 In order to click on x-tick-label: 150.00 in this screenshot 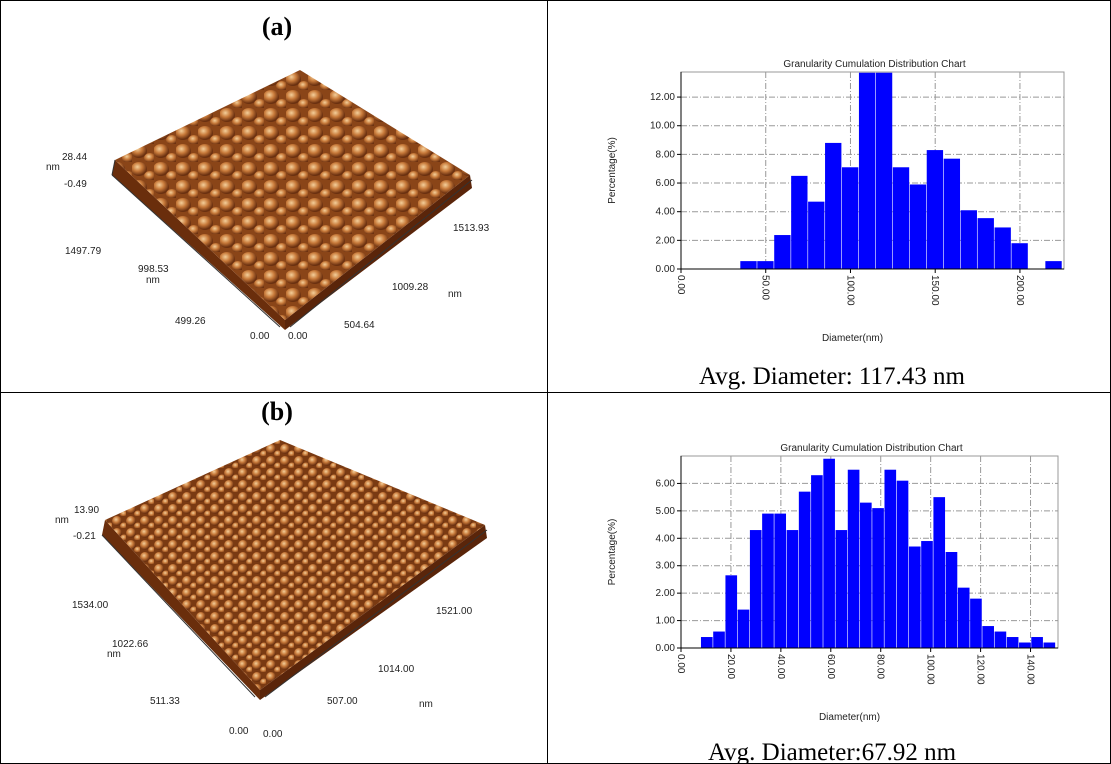, I will do `click(934, 290)`.